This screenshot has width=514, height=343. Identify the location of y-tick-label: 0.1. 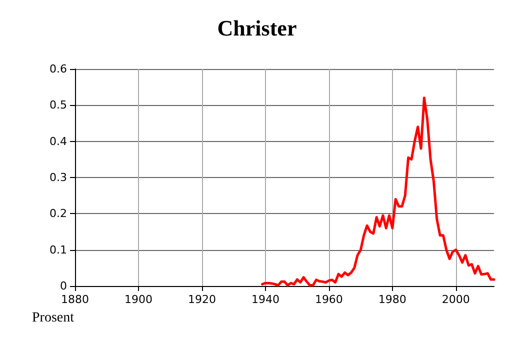
(58, 249).